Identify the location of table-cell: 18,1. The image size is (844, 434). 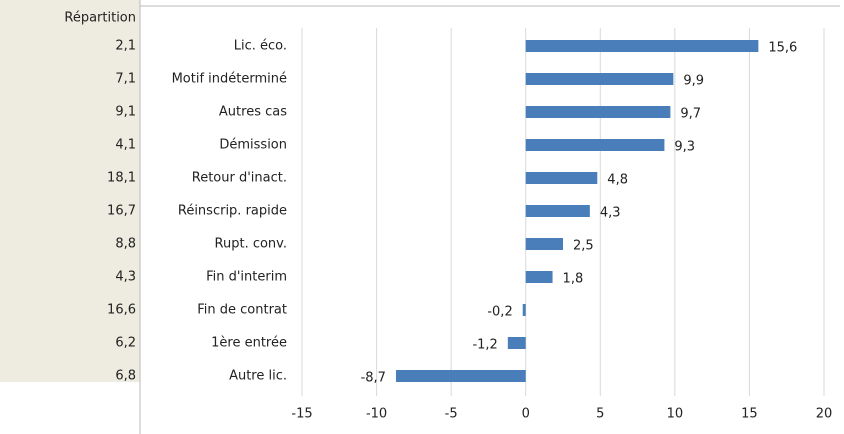
(121, 178).